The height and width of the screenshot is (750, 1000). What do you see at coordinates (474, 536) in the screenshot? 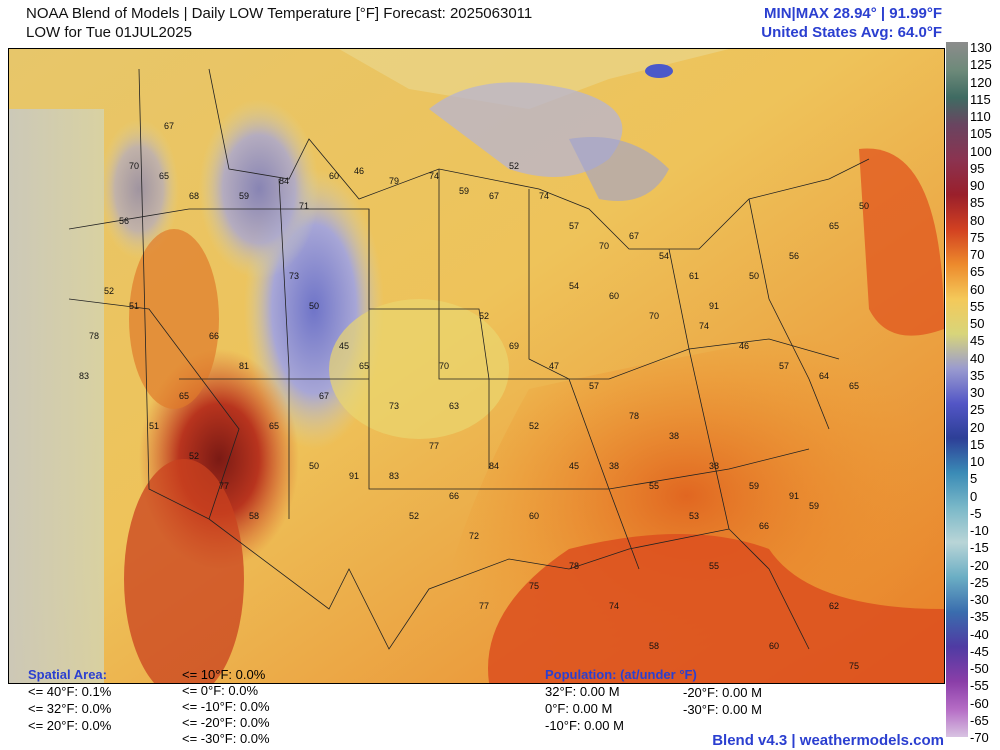
I see `station-value-label: 72` at bounding box center [474, 536].